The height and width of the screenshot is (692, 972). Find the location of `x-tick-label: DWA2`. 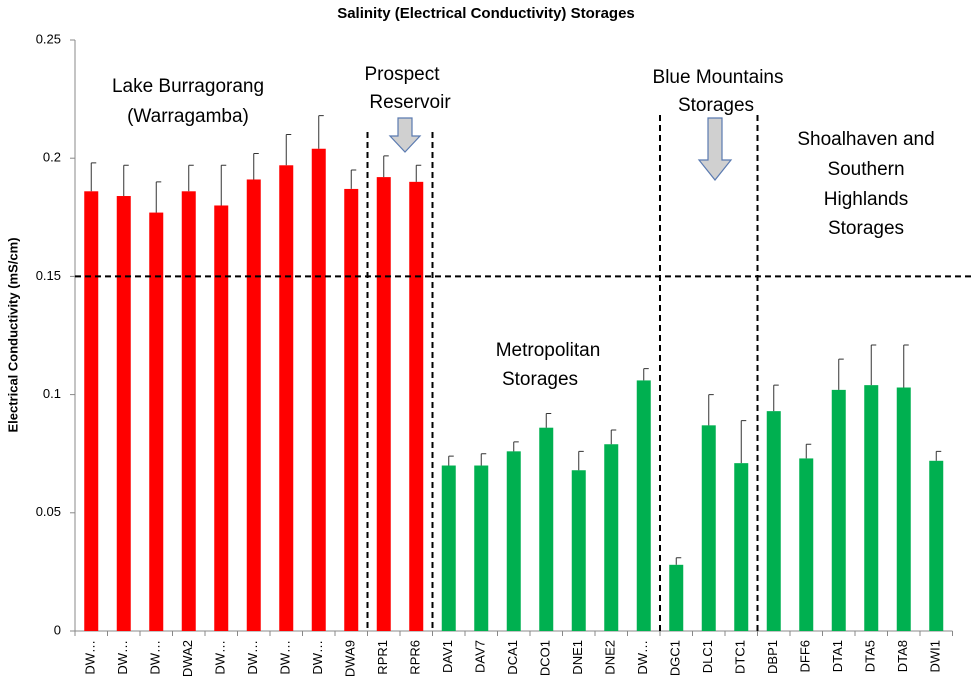

x-tick-label: DWA2 is located at coordinates (187, 658).